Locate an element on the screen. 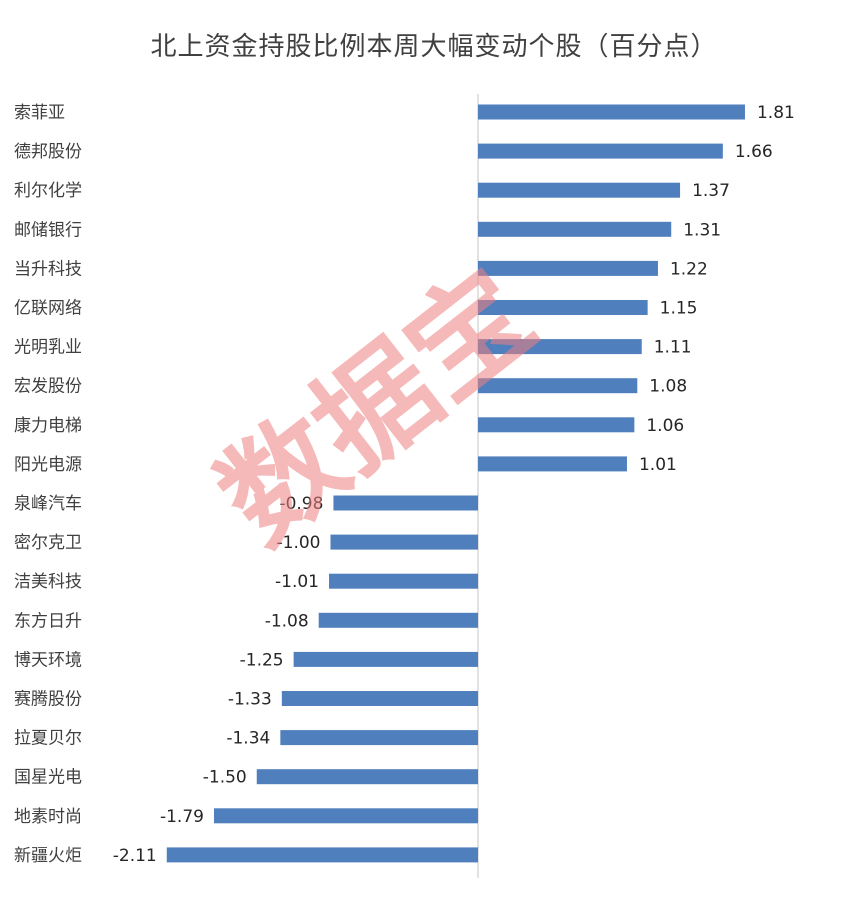 The height and width of the screenshot is (899, 868). category-label-9: 阳光电源 is located at coordinates (48, 465).